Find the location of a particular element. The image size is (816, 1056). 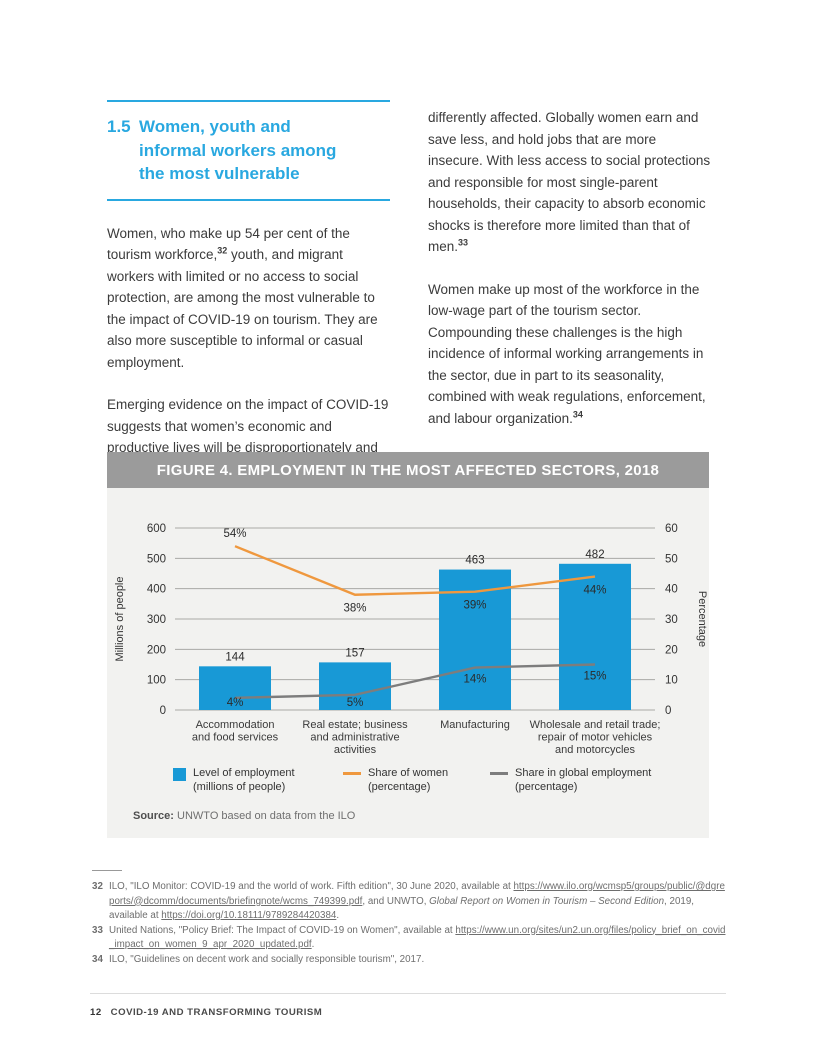

footnote-divider is located at coordinates (107, 870).